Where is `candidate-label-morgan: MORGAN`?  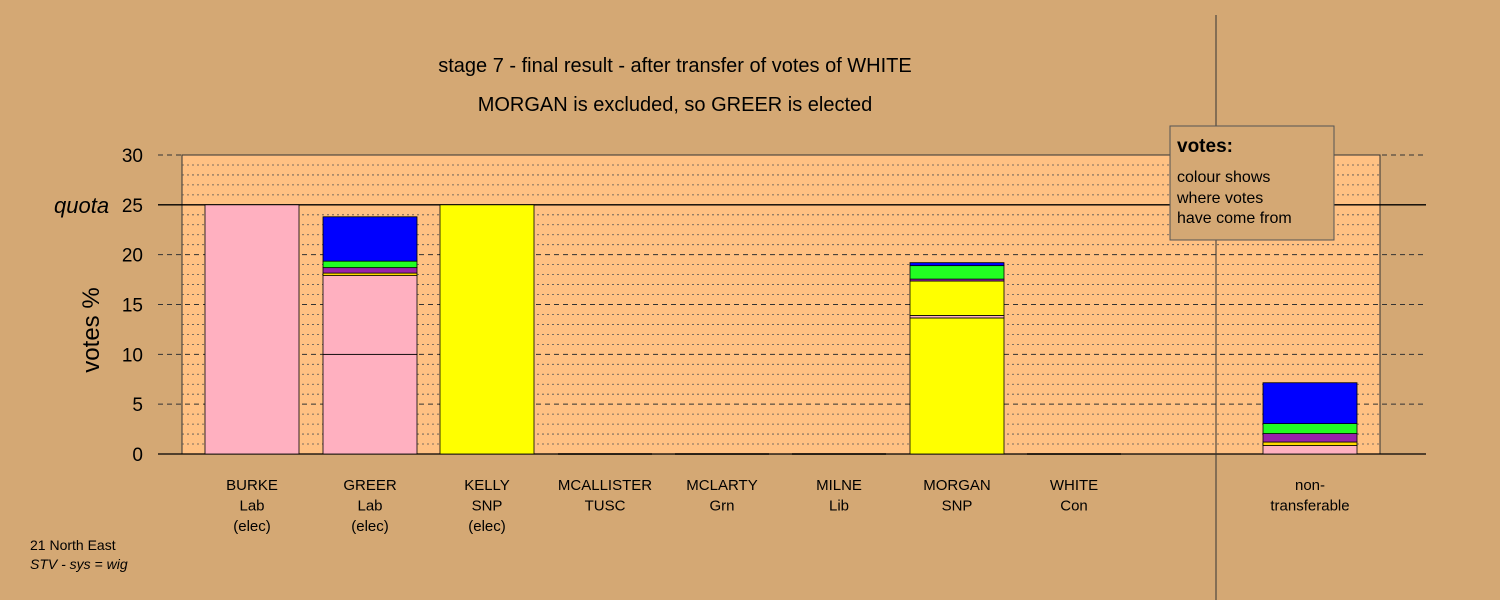
candidate-label-morgan: MORGAN is located at coordinates (957, 485).